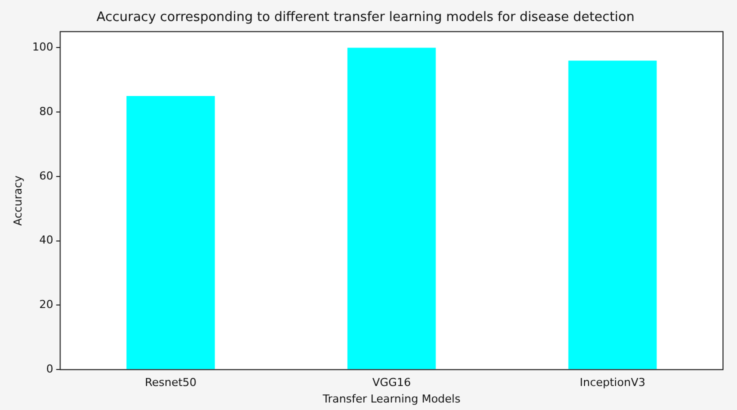 Image resolution: width=737 pixels, height=410 pixels. What do you see at coordinates (365, 18) in the screenshot?
I see `chart-title: Accuracy corresponding to different transfer learning models for disease detection` at bounding box center [365, 18].